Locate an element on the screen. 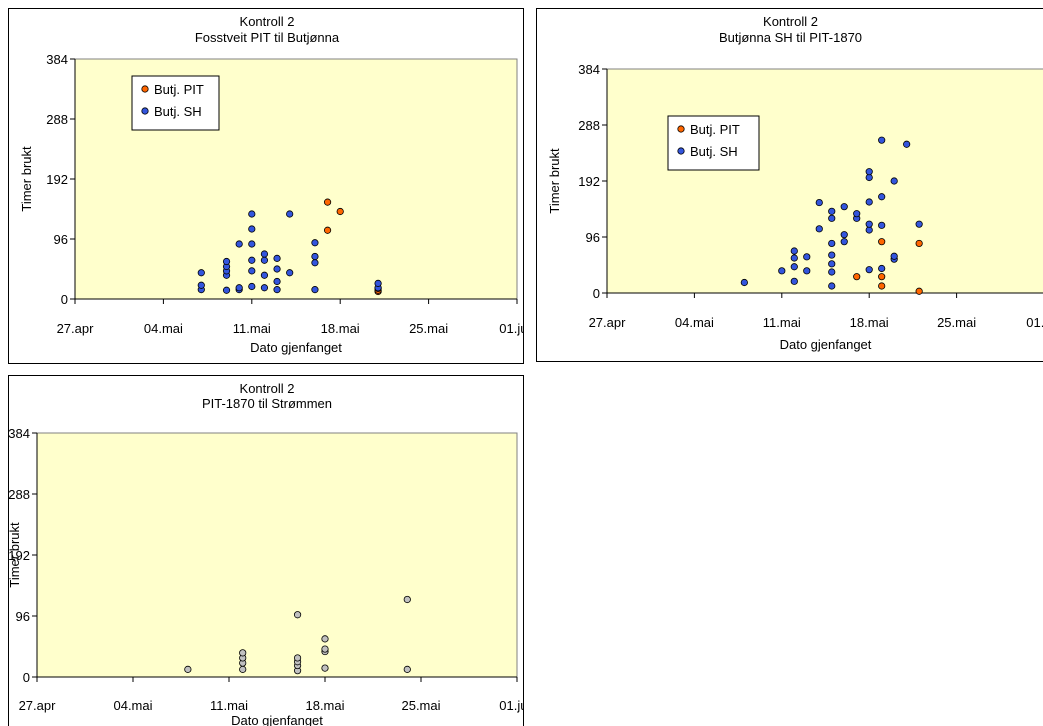 Image resolution: width=1043 pixels, height=726 pixels. legend-label: Butj. PIT is located at coordinates (715, 129).